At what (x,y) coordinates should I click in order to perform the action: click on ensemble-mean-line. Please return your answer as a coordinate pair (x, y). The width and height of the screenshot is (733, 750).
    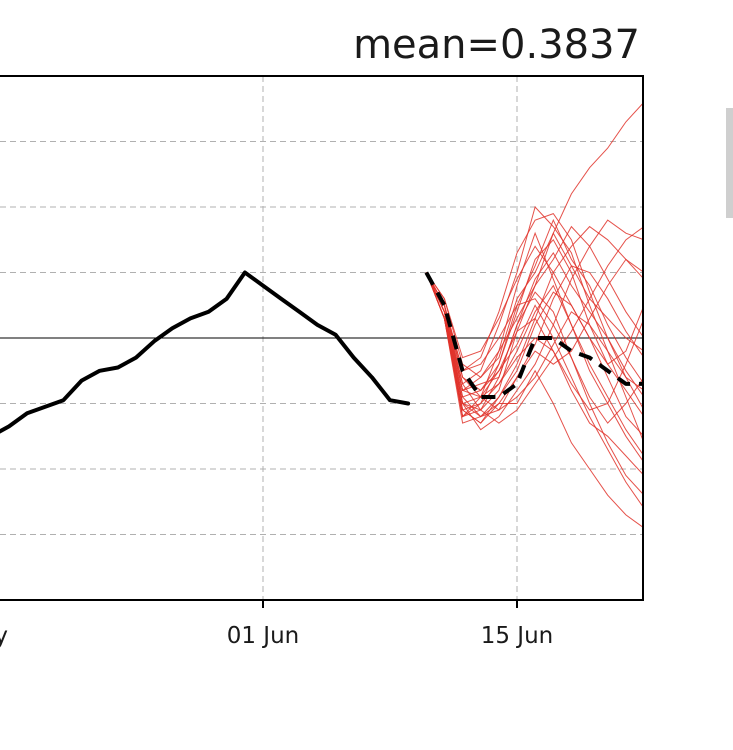
    Looking at the image, I should click on (533, 335).